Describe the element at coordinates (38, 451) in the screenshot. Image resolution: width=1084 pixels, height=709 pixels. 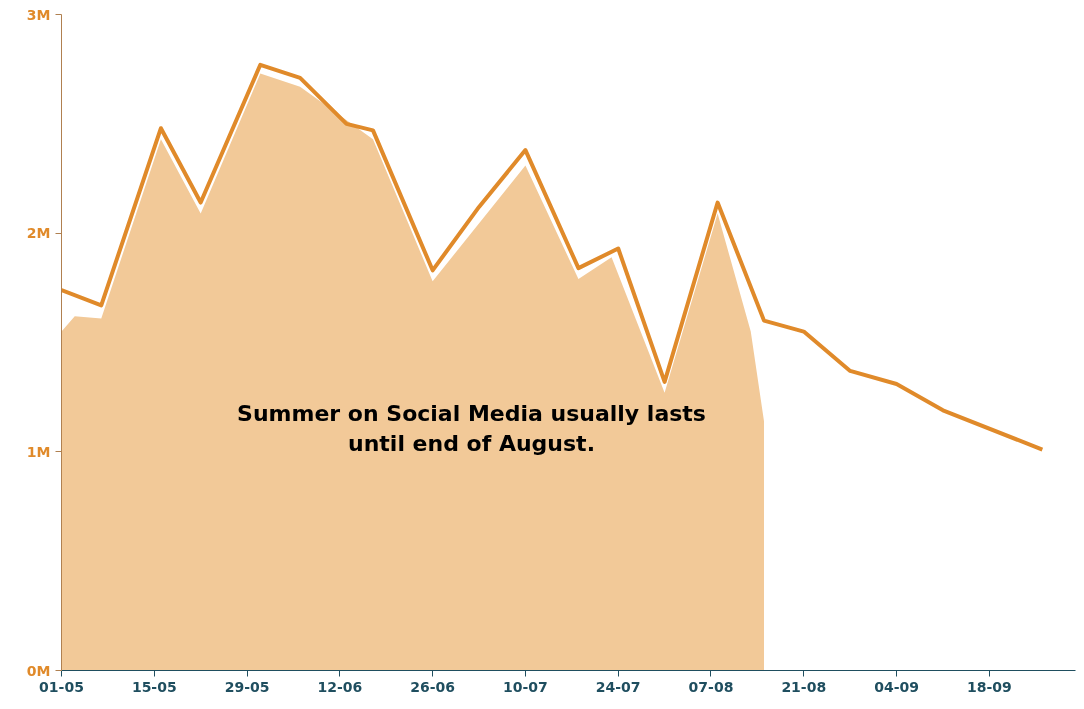
I see `y-tick-label: 1M` at that location.